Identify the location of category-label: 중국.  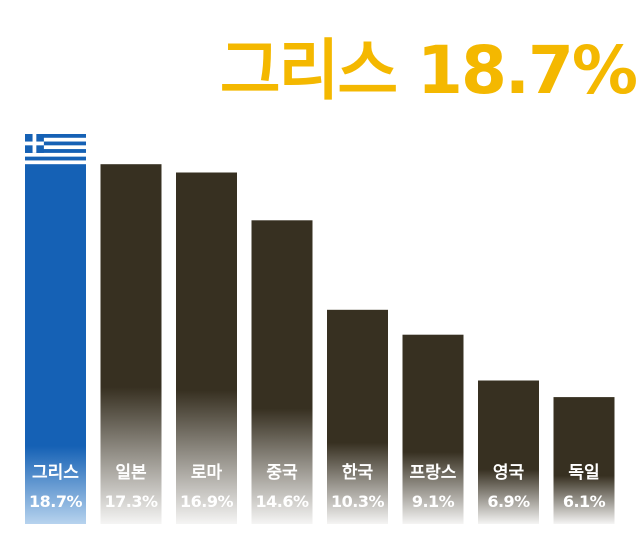
(282, 473).